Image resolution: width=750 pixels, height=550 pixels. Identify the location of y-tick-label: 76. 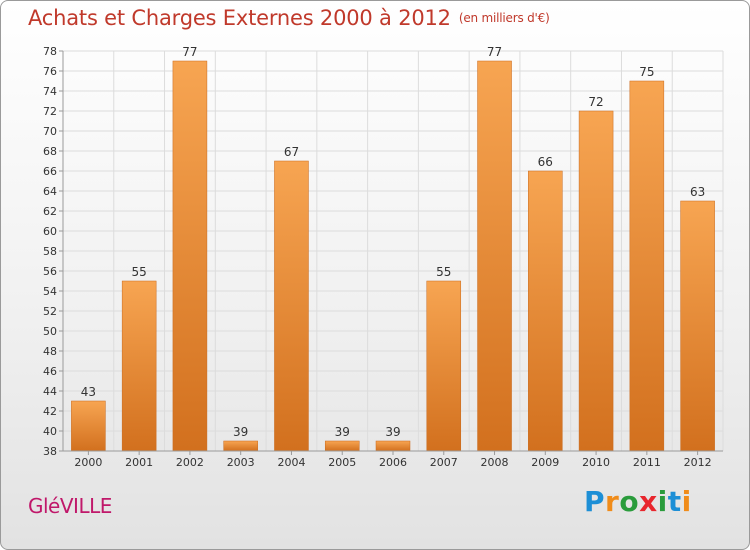
(50, 71).